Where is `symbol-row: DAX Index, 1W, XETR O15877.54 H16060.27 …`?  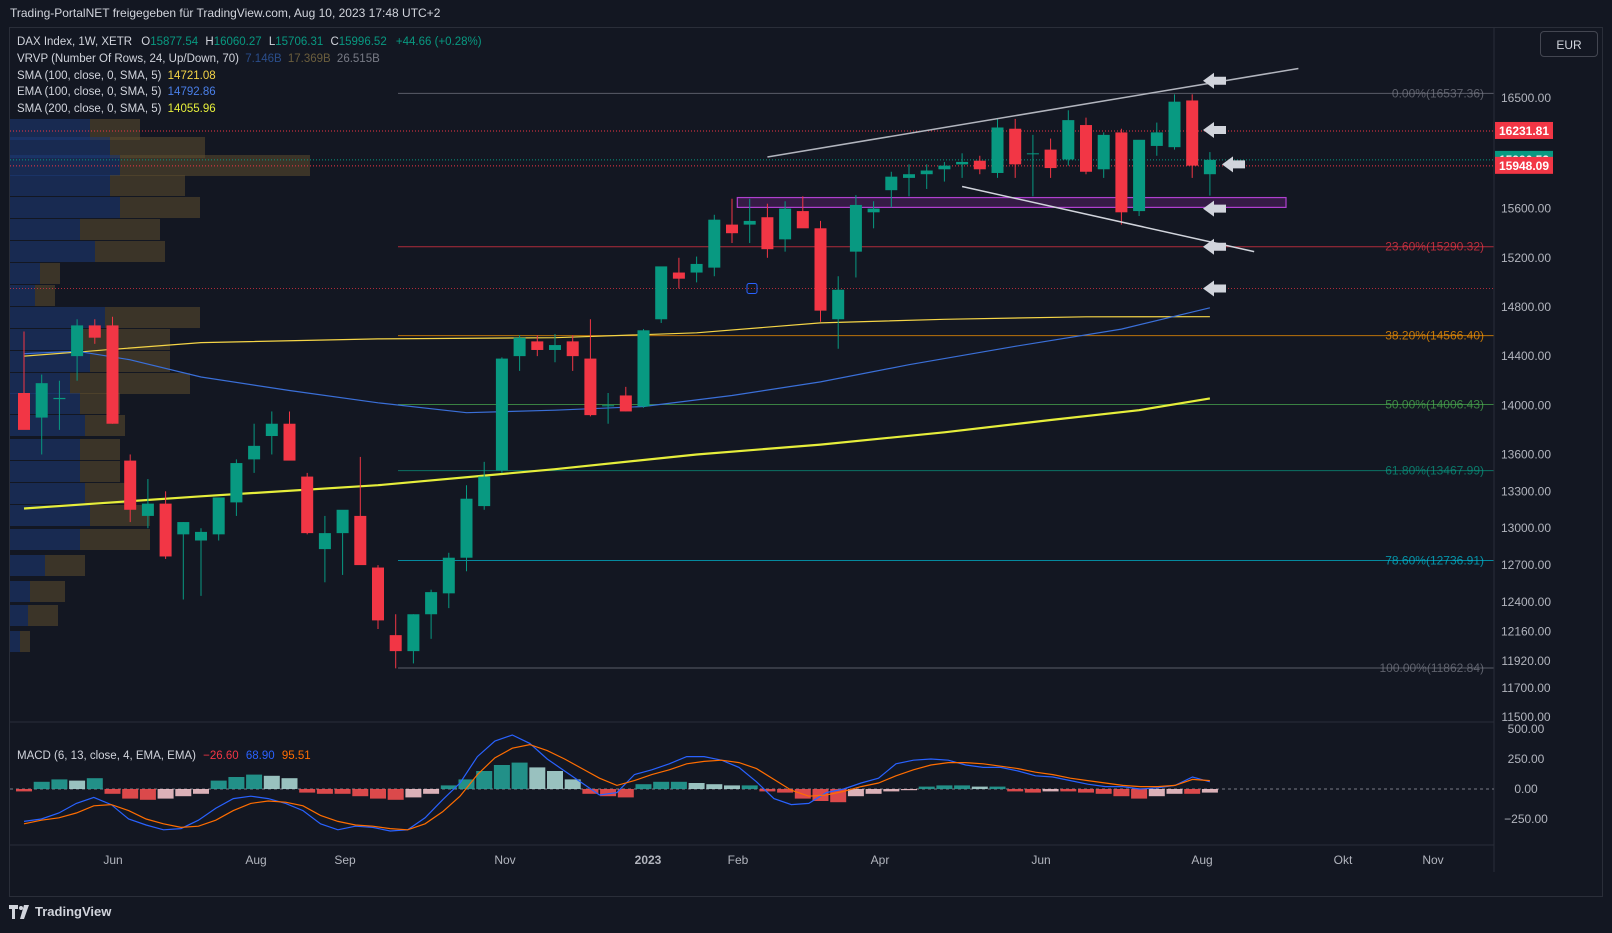 symbol-row: DAX Index, 1W, XETR O15877.54 H16060.27 … is located at coordinates (249, 42).